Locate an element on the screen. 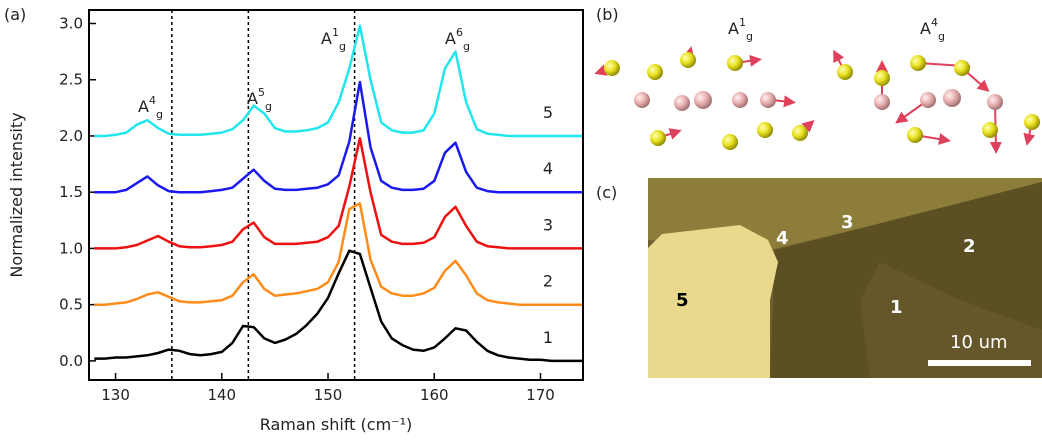 This screenshot has width=1042, height=443. y-axis-label: Normalized intensity is located at coordinates (16, 194).